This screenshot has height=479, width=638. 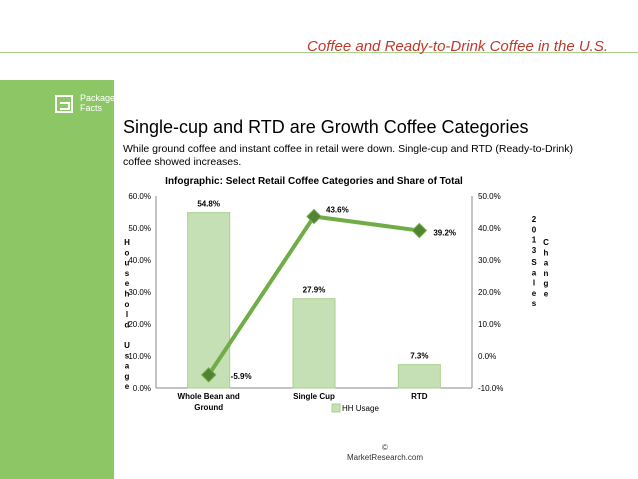 What do you see at coordinates (336, 408) in the screenshot?
I see `legend-swatch` at bounding box center [336, 408].